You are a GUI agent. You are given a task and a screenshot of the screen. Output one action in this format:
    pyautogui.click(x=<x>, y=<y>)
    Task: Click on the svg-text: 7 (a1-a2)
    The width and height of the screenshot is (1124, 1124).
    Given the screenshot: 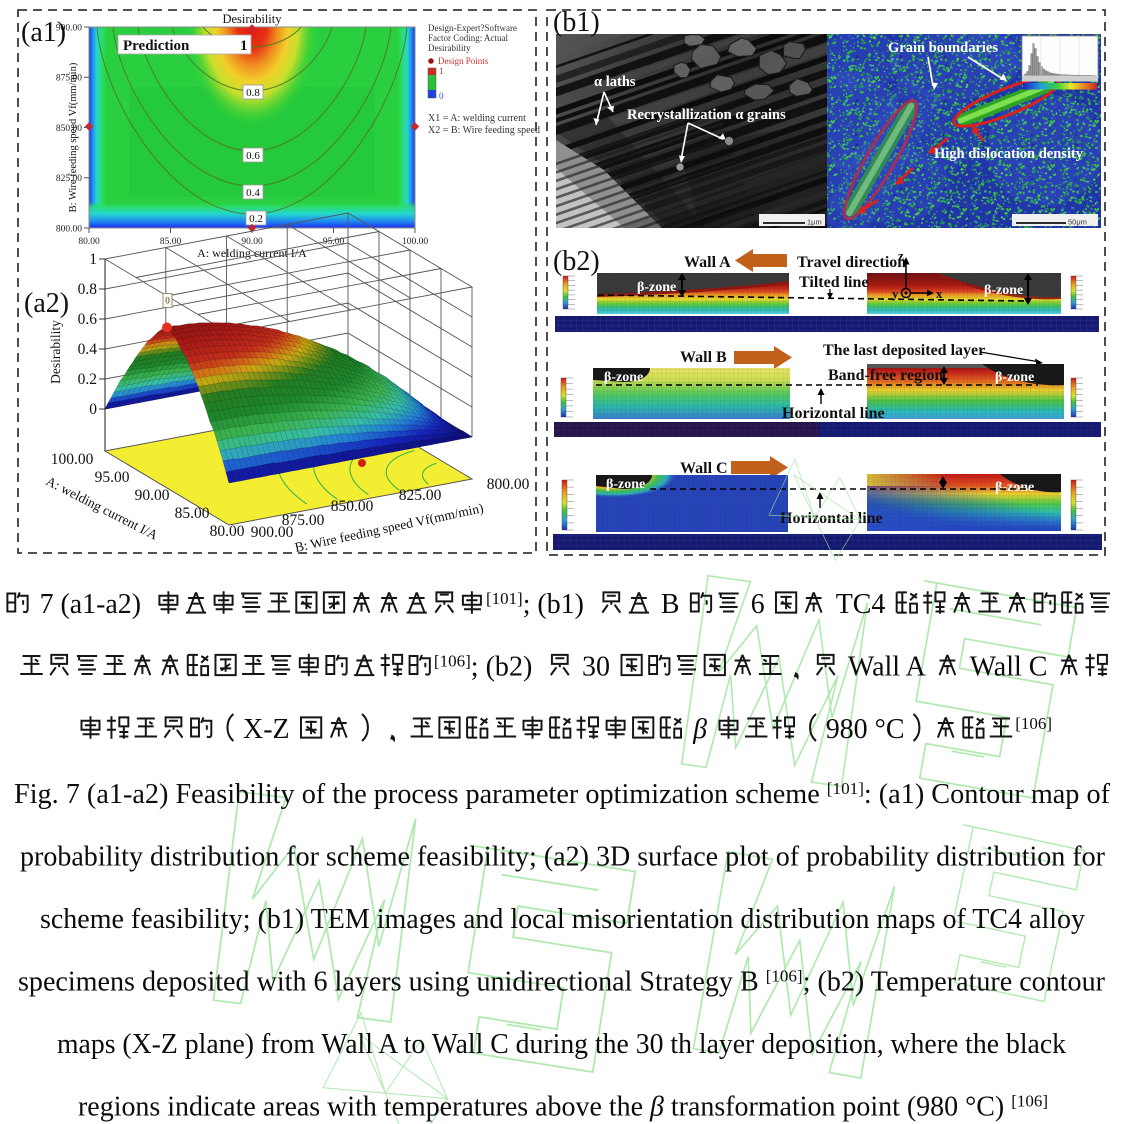 What is the action you would take?
    pyautogui.click(x=90, y=604)
    